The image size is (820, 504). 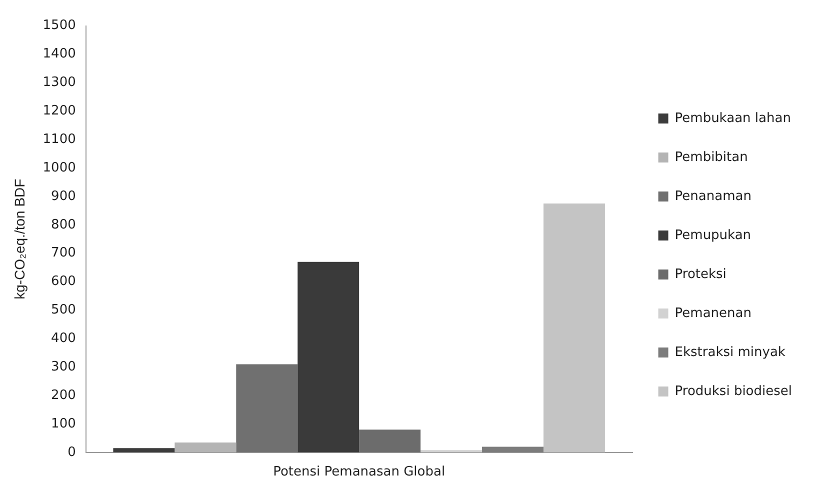 I want to click on y-tick-label: 1400, so click(x=59, y=54).